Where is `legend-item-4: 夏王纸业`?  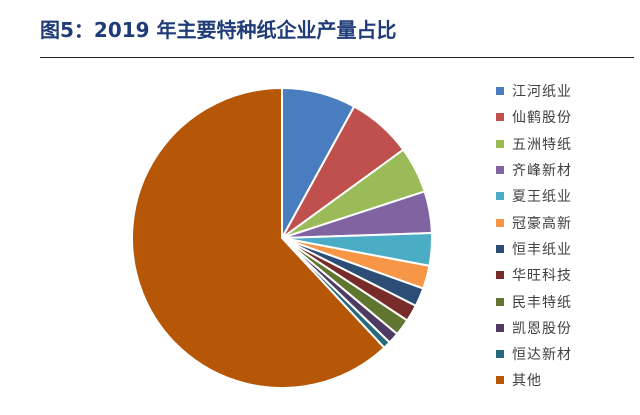 legend-item-4: 夏王纸业 is located at coordinates (534, 196).